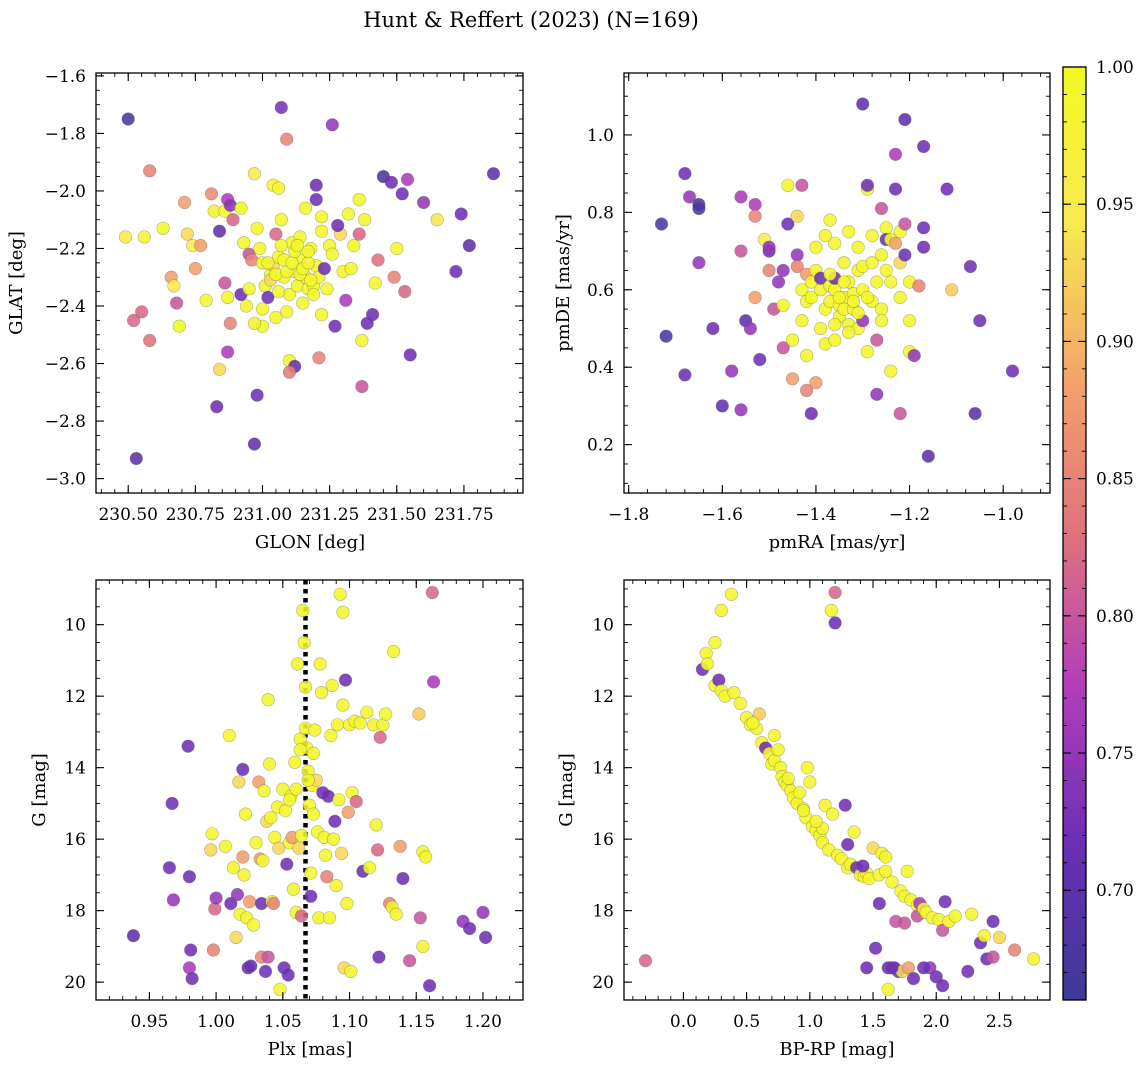 This screenshot has height=1067, width=1148. What do you see at coordinates (809, 1022) in the screenshot?
I see `x-tick-label: 1.0` at bounding box center [809, 1022].